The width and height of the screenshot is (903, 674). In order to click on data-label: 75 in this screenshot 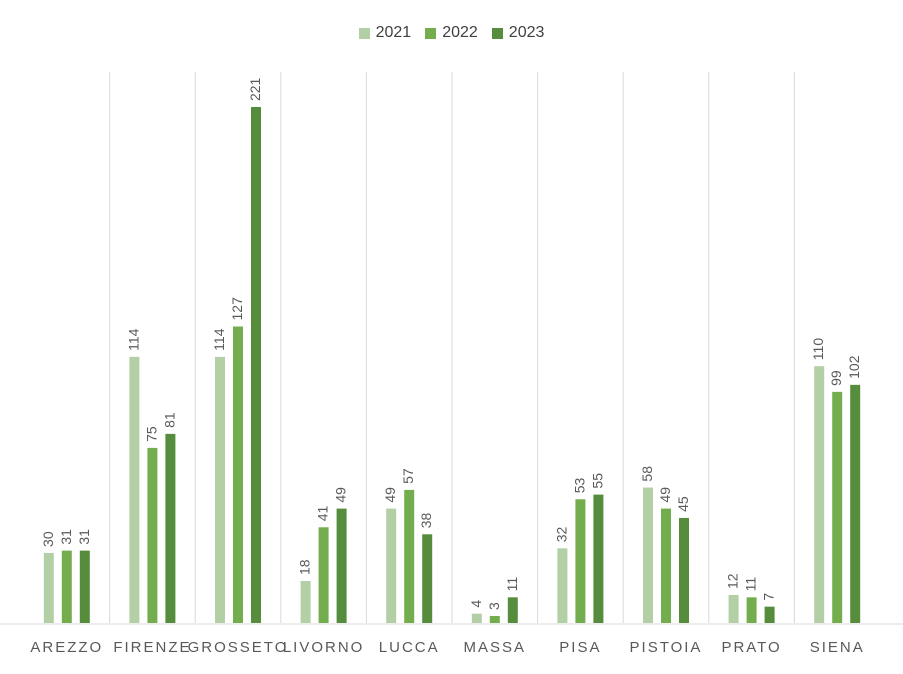, I will do `click(151, 434)`.